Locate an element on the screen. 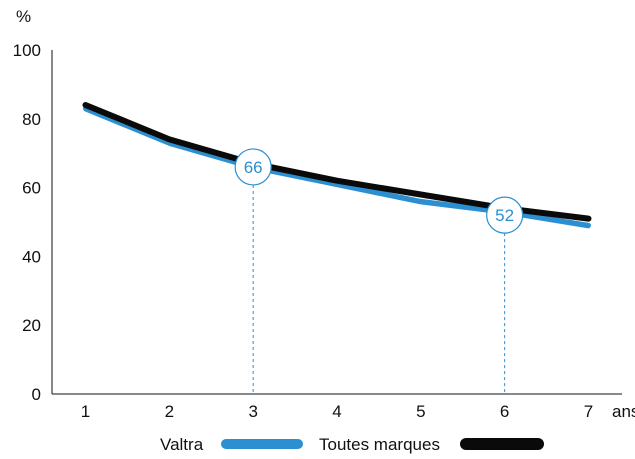 The image size is (635, 459). y-tick-label: 60 is located at coordinates (31, 188).